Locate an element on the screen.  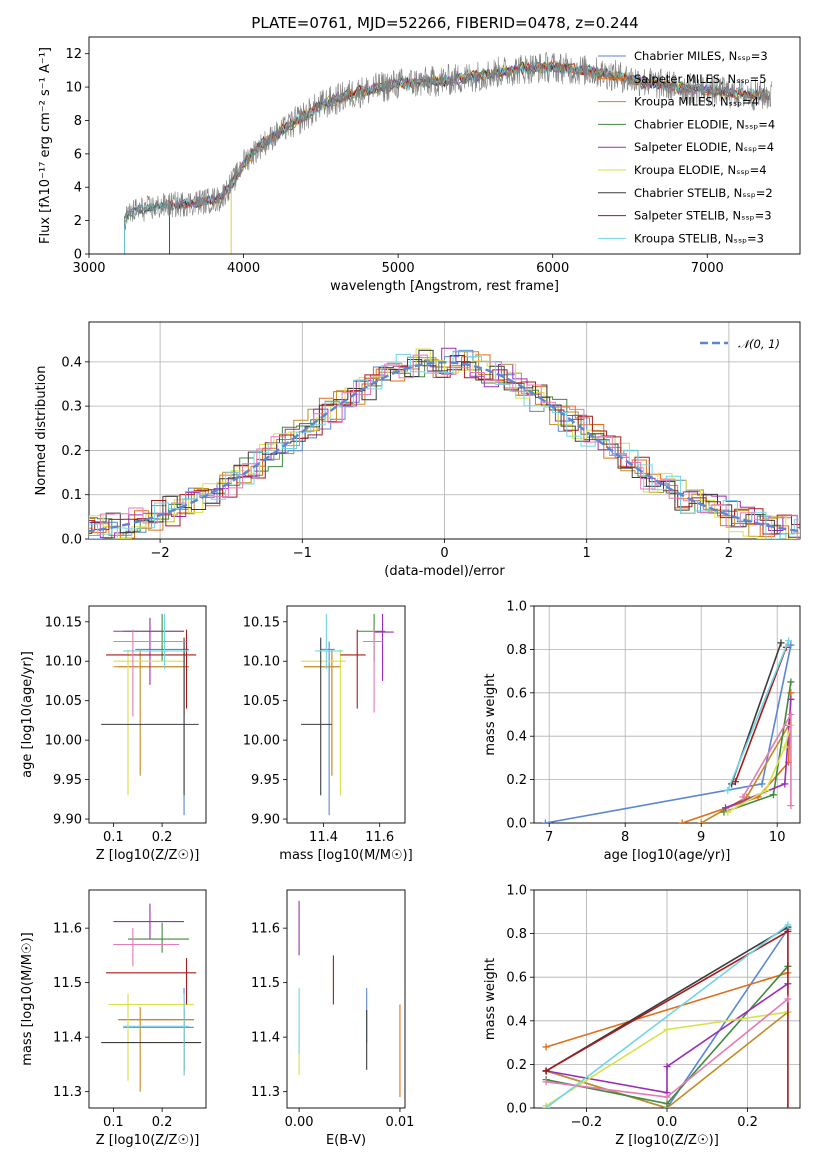
gaussian-reference-curve is located at coordinates (444, 447).